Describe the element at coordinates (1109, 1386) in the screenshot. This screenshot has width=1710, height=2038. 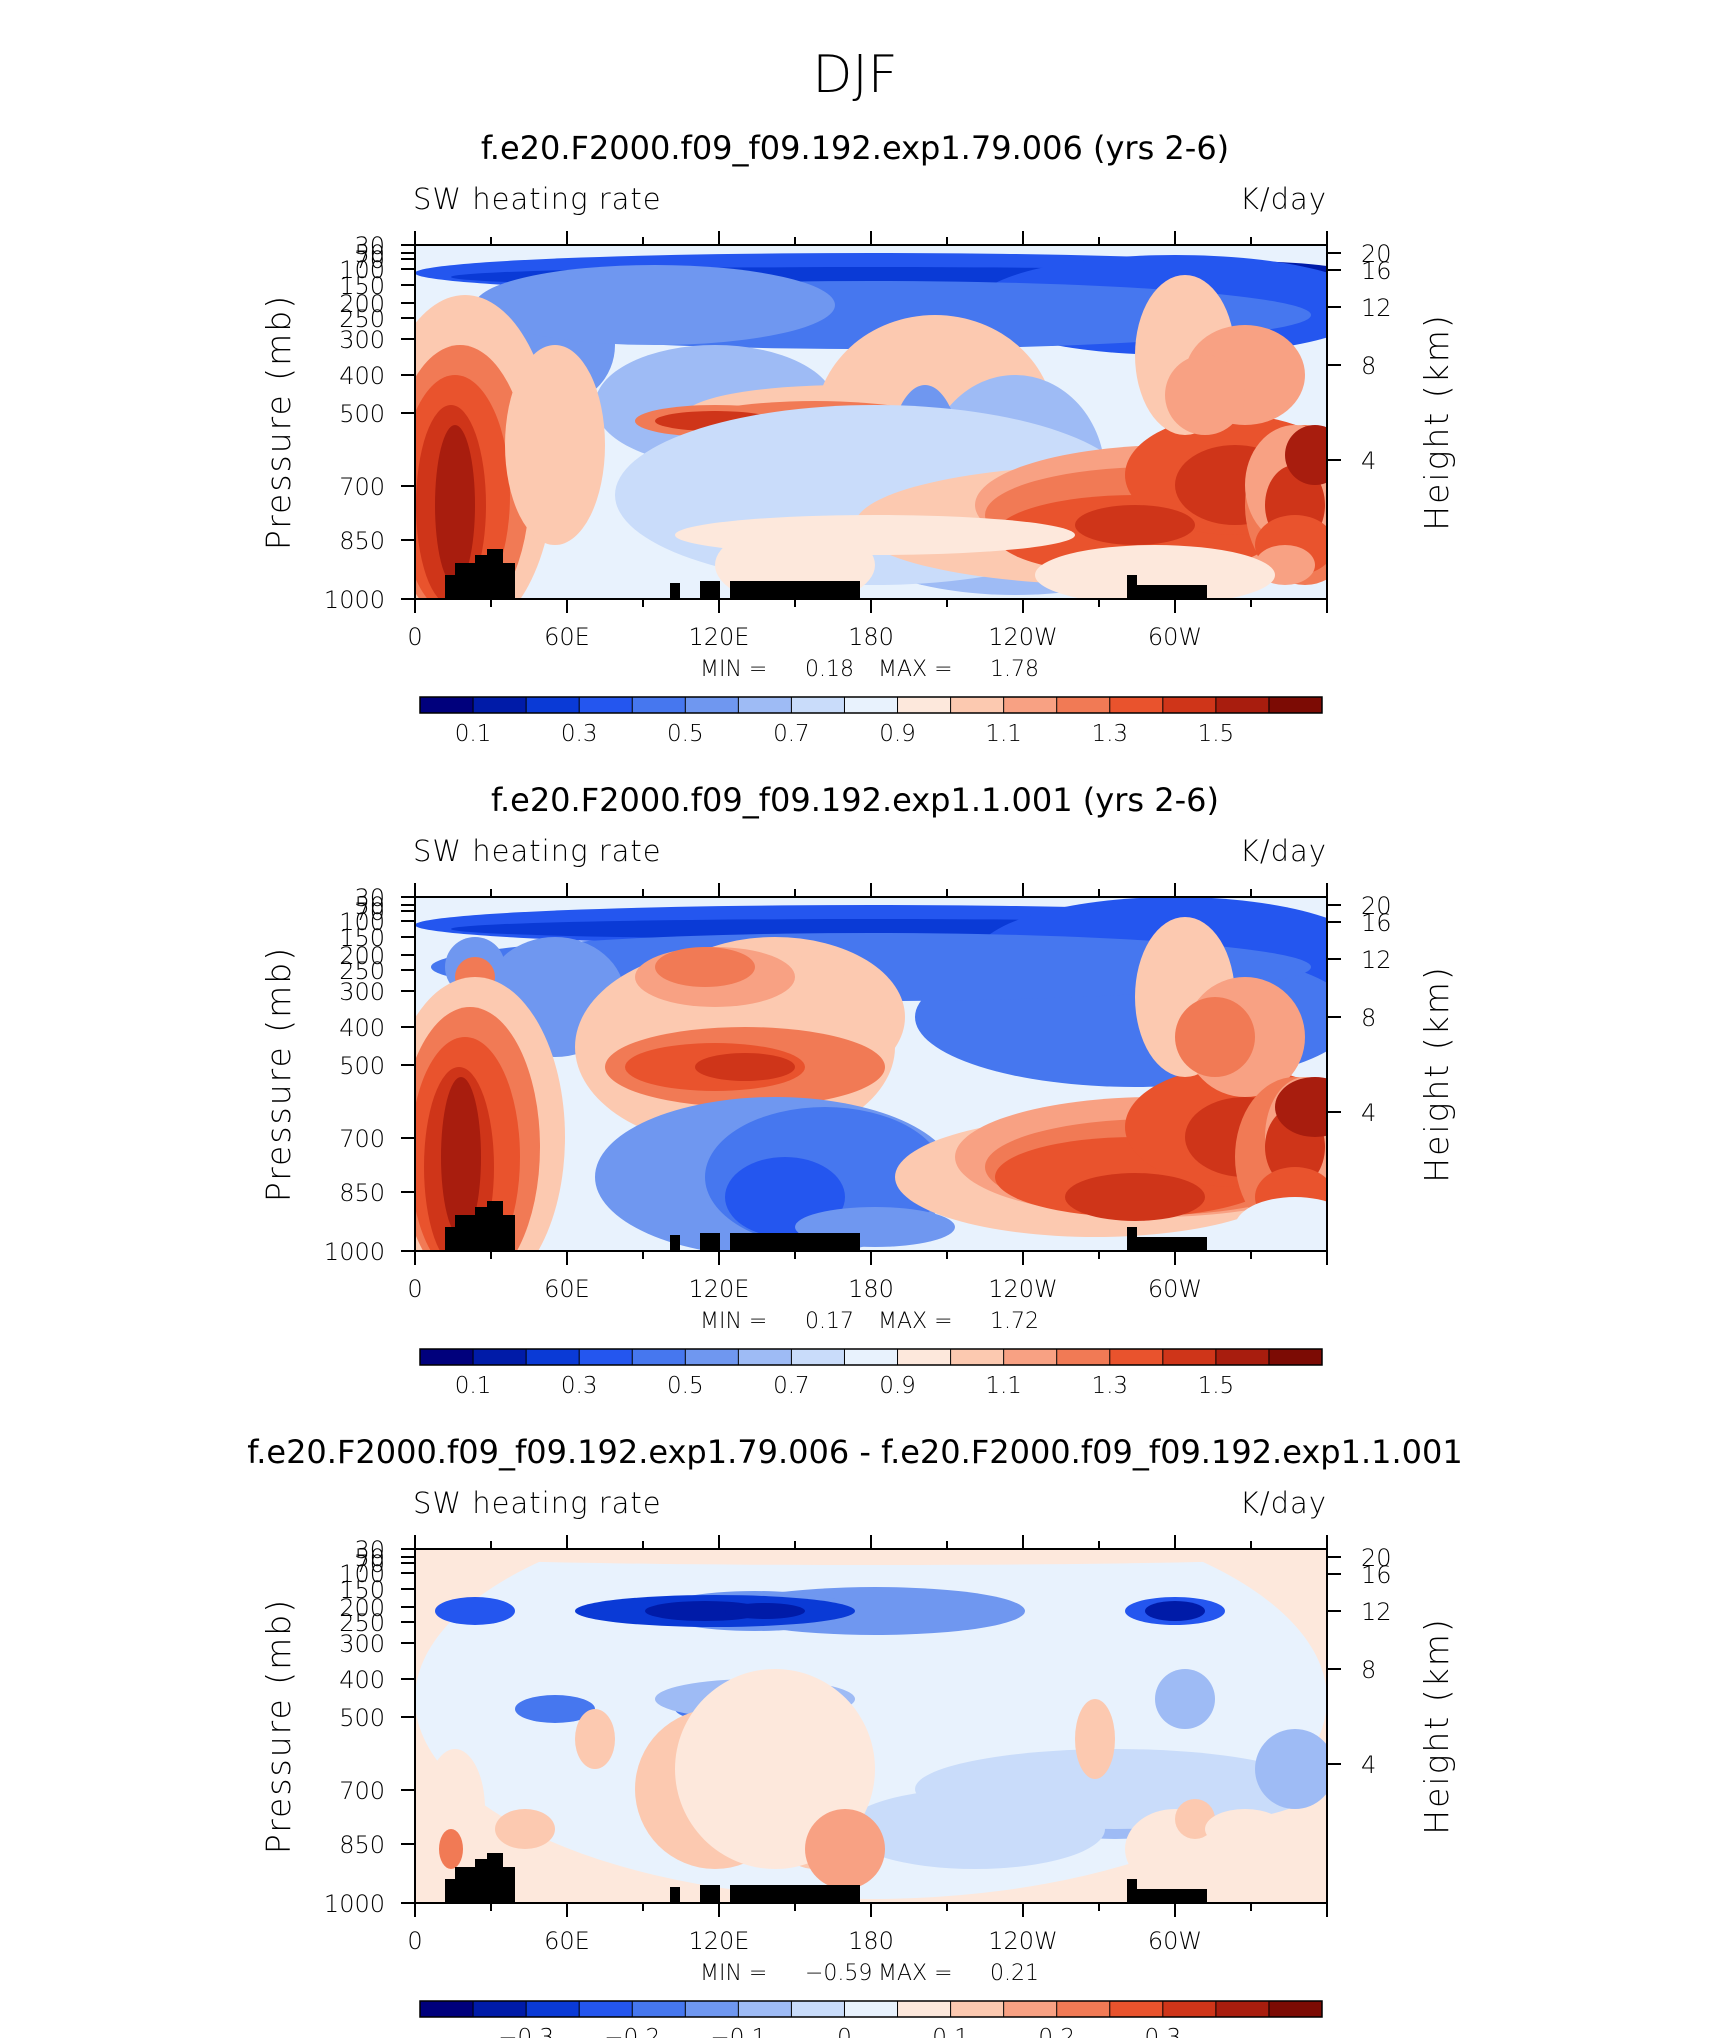
I see `colorbar-tick-label: 1.3` at that location.